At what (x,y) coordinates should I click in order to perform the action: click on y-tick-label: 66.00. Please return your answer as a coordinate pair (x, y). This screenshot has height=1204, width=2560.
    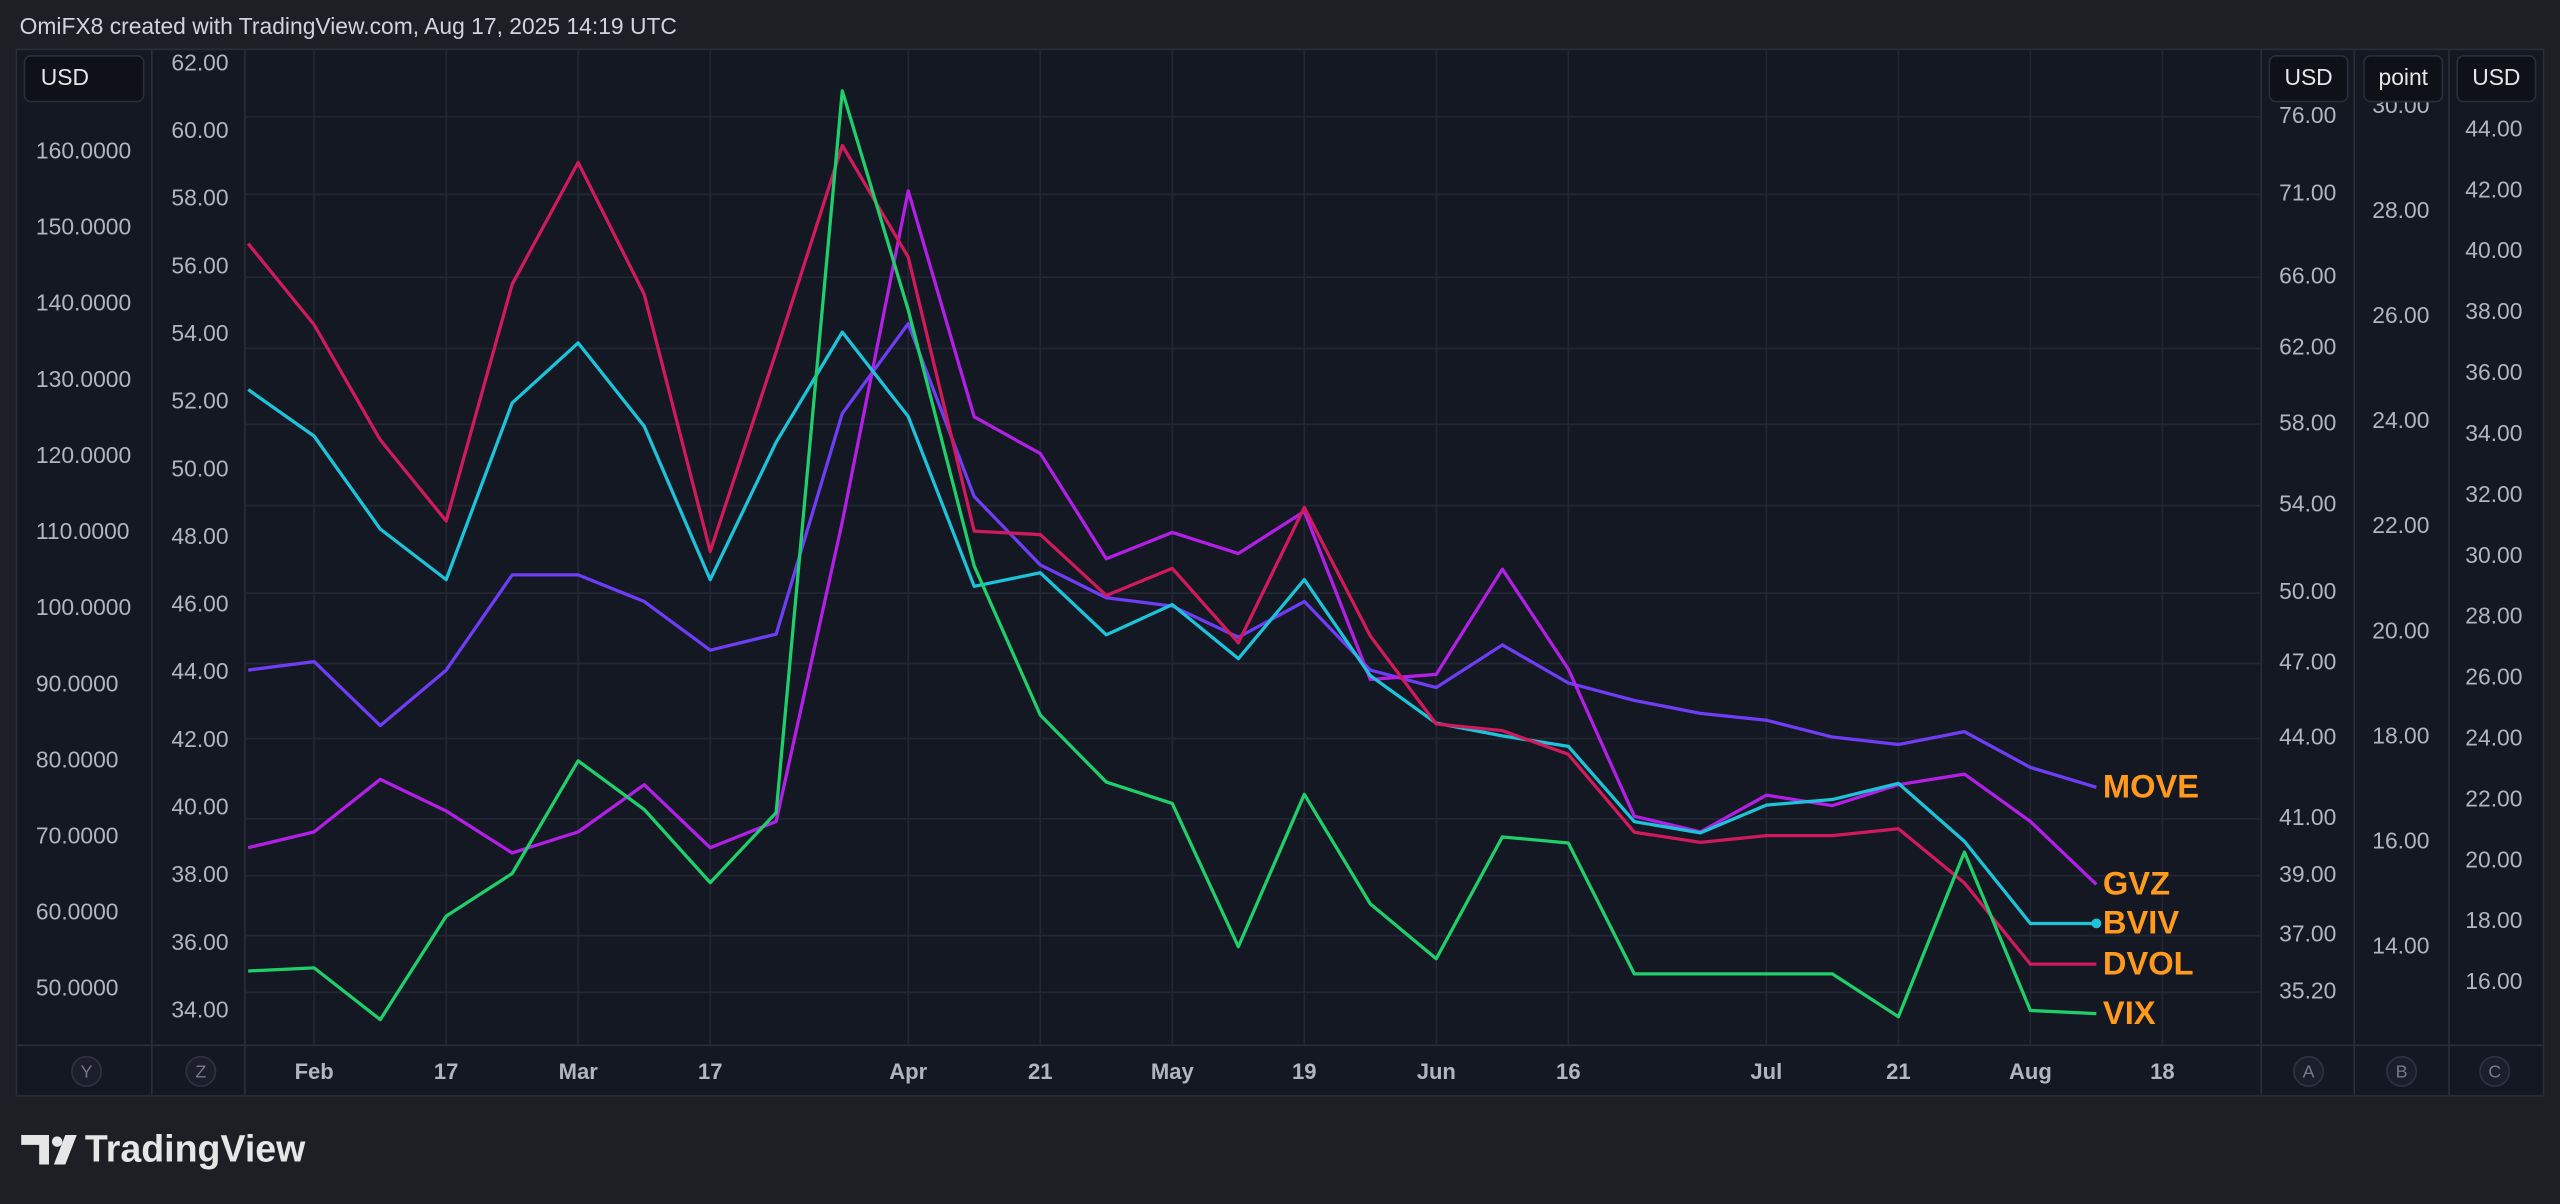
    Looking at the image, I should click on (2307, 275).